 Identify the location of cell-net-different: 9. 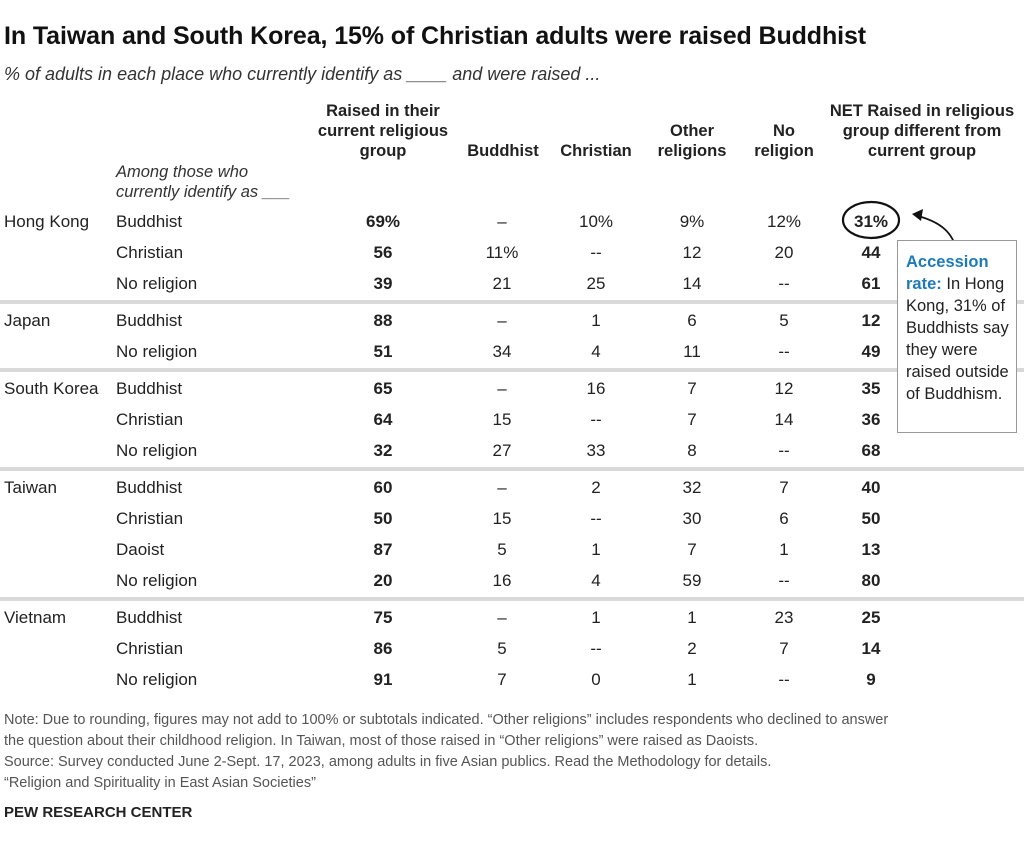
(871, 679).